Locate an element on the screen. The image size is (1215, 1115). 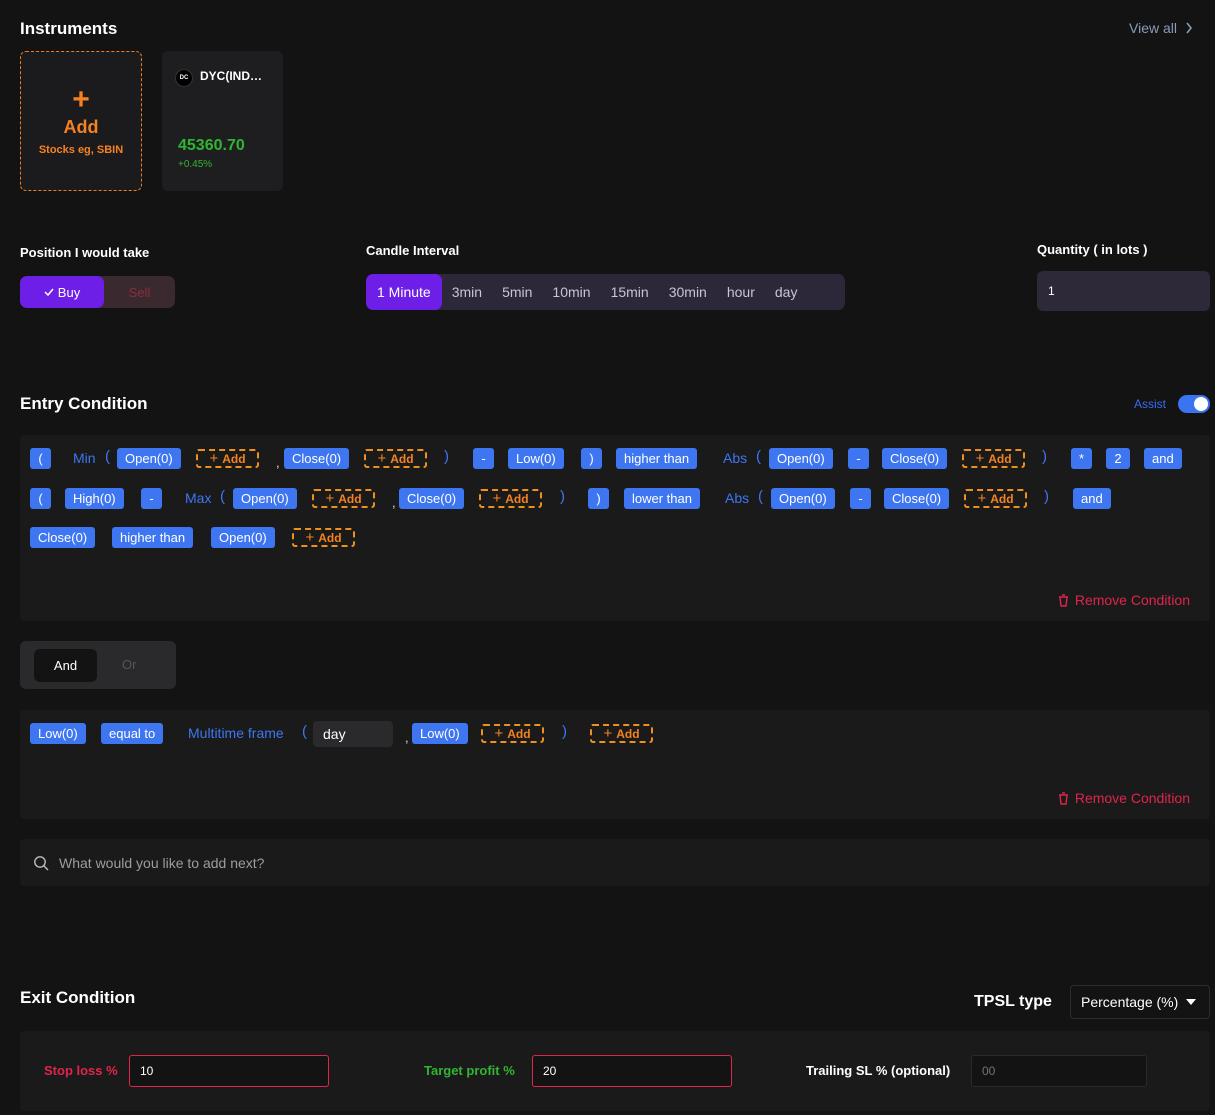
instrument-card: DC DYC(IND… 45360.70 +0.45% is located at coordinates (222, 121).